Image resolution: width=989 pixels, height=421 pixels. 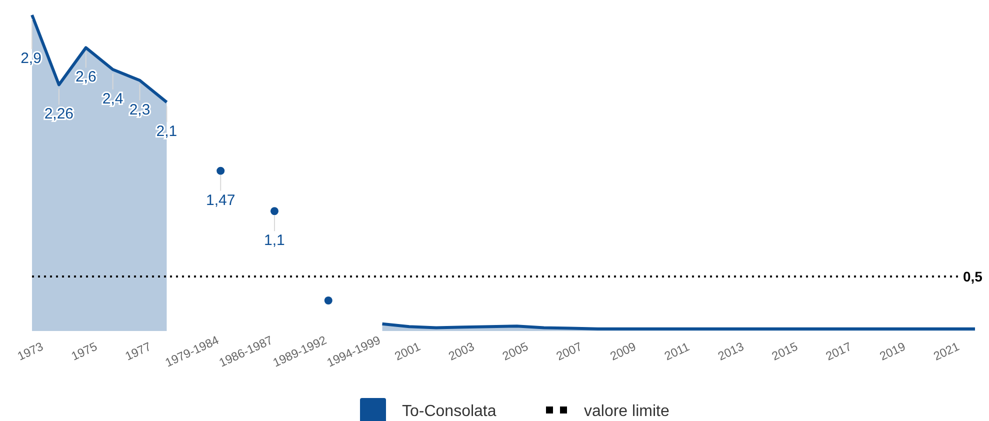 I want to click on x-tick-label: 2005, so click(x=515, y=351).